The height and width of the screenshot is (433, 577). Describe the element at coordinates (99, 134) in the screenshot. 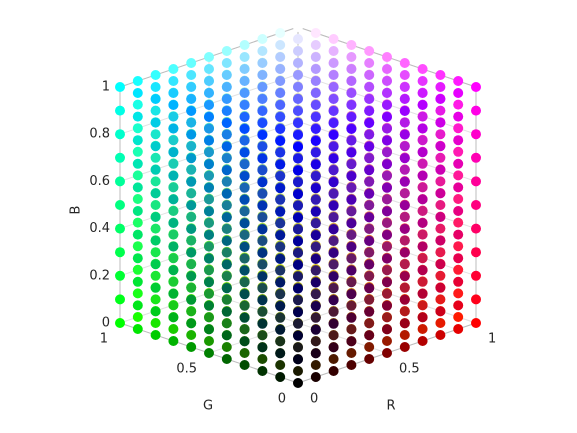

I see `z-tick-label: 0.8` at that location.